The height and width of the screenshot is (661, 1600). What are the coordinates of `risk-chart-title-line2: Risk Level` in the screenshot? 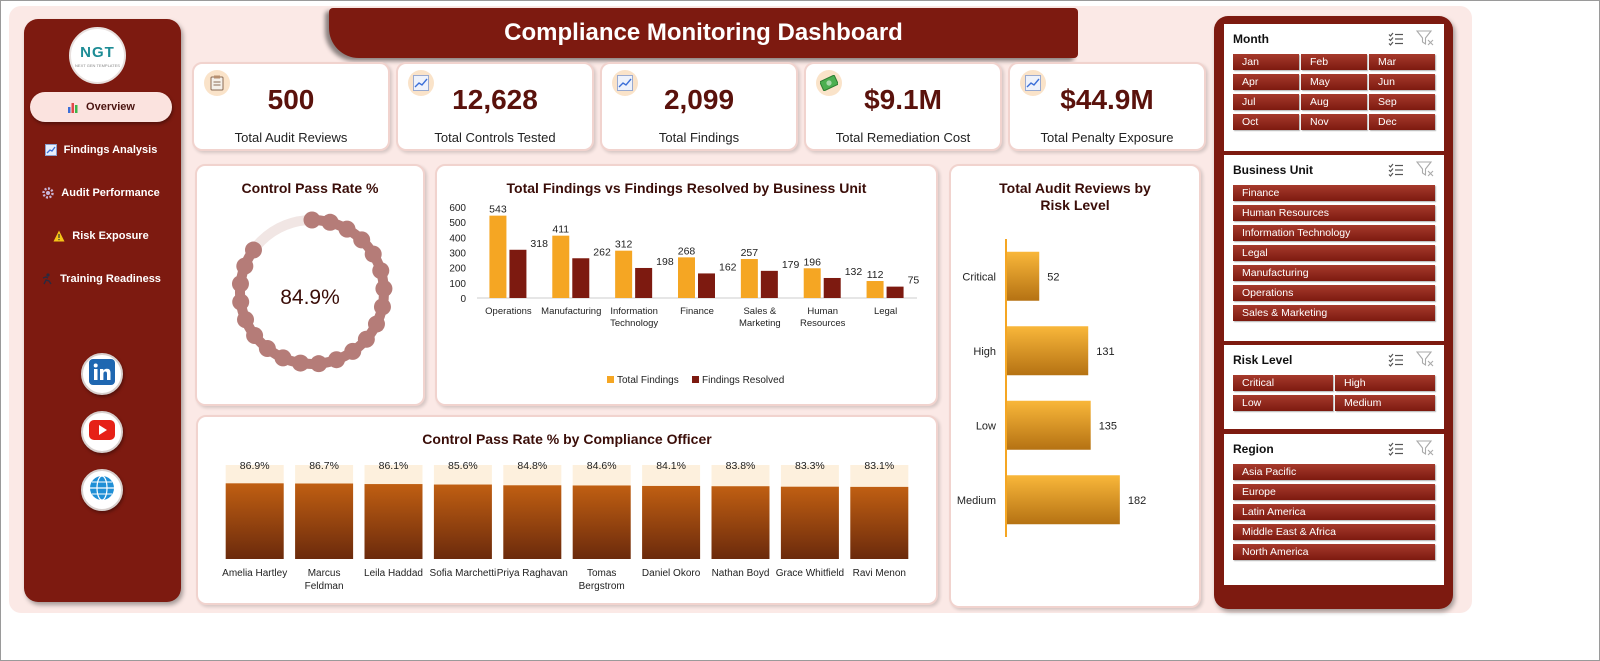 It's located at (1075, 205).